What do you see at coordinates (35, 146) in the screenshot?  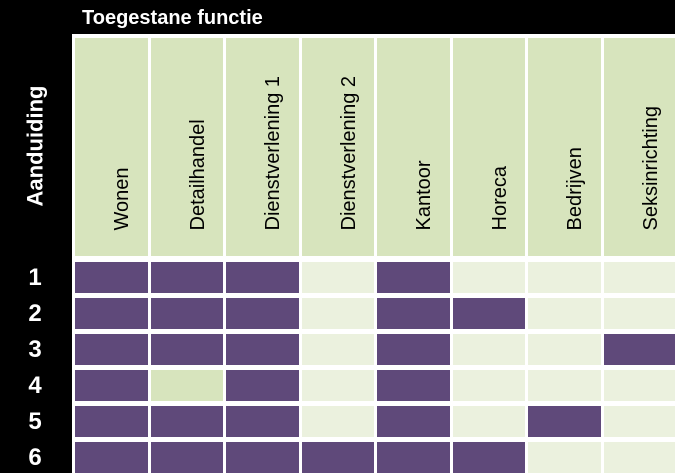 I see `row-header-label: Aanduiding` at bounding box center [35, 146].